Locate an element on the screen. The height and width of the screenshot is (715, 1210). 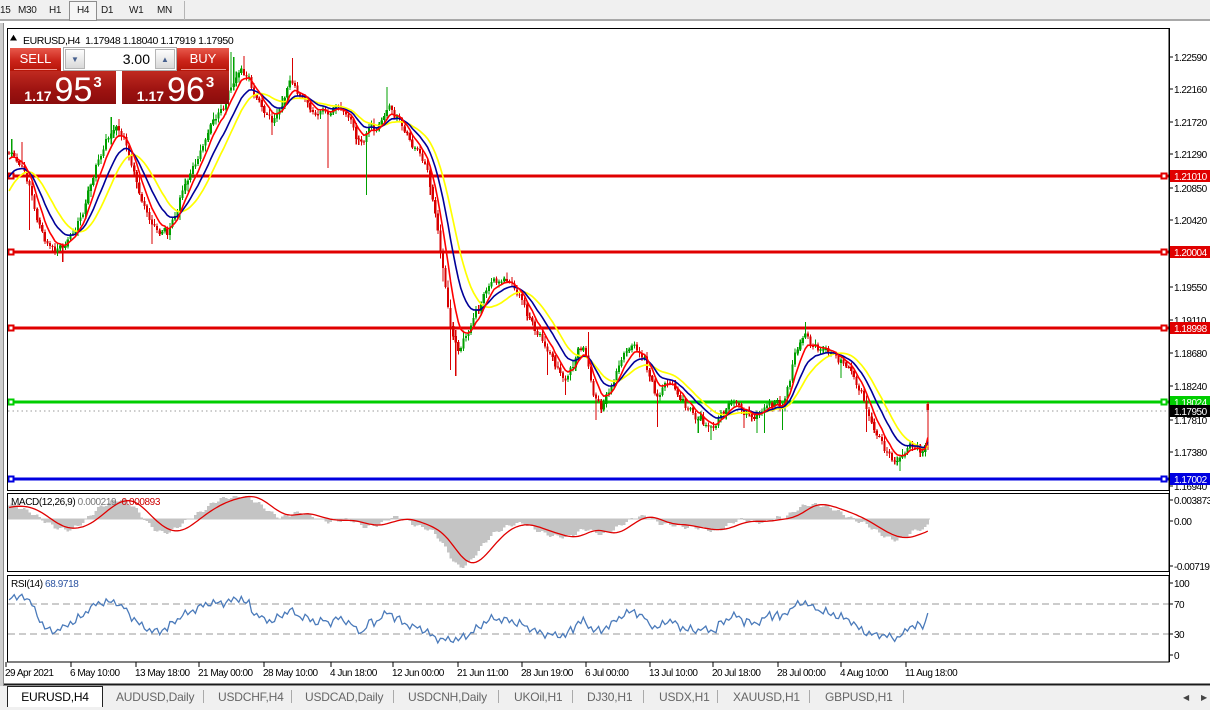
svg-text: 1.17810 is located at coordinates (1191, 421).